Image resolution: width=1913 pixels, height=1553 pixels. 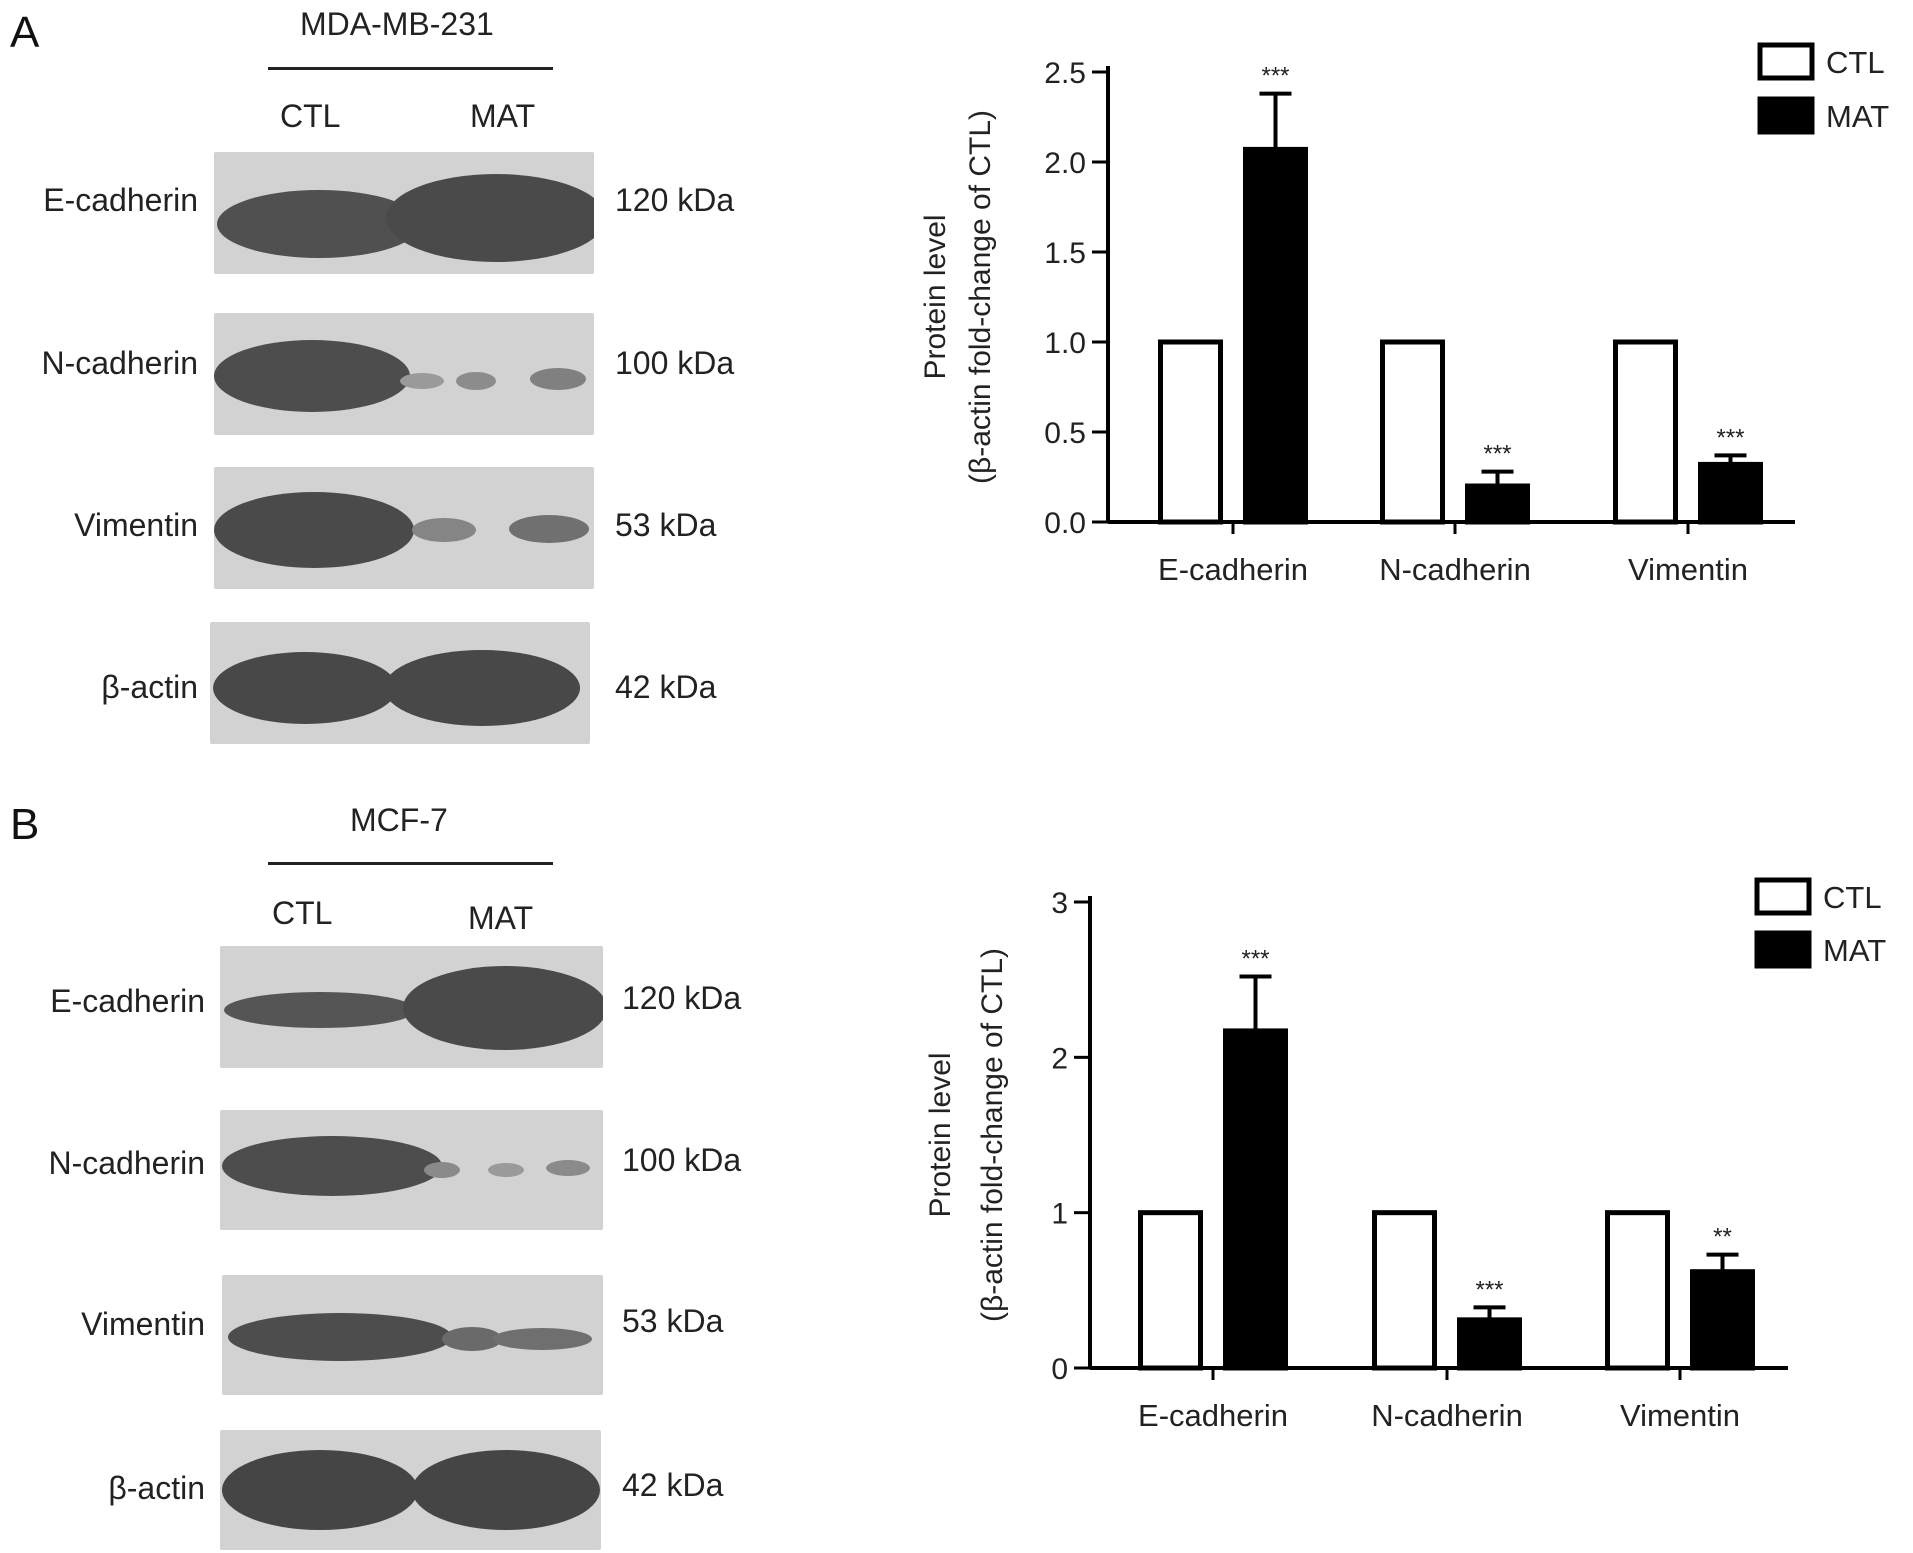 What do you see at coordinates (25, 32) in the screenshot?
I see `panel-a-letter: A` at bounding box center [25, 32].